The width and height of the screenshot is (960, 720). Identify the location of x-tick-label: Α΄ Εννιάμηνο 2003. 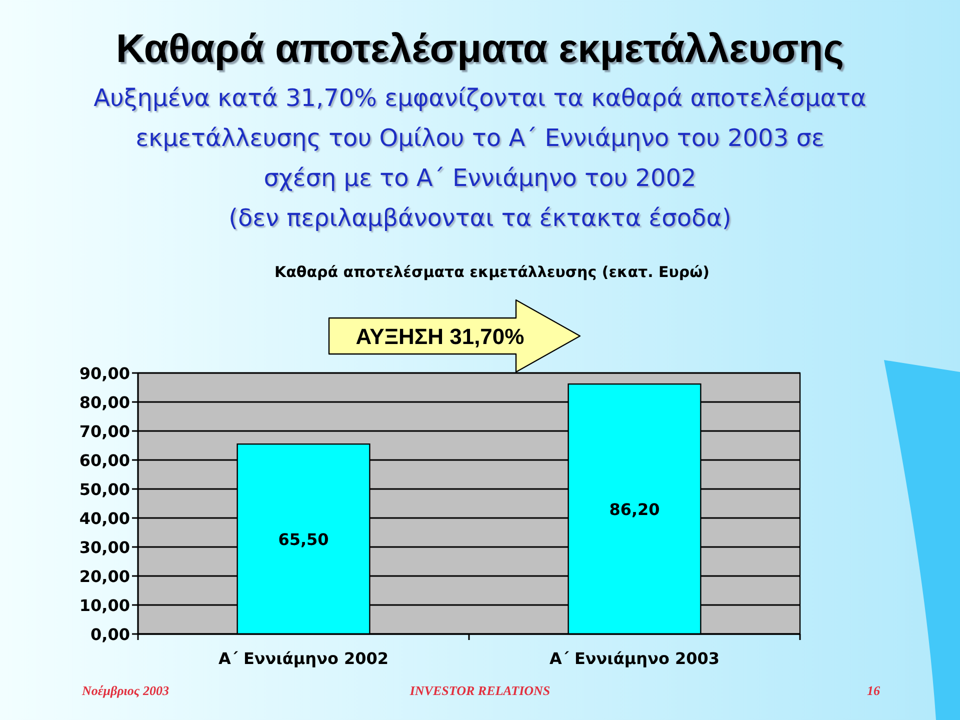
(634, 658).